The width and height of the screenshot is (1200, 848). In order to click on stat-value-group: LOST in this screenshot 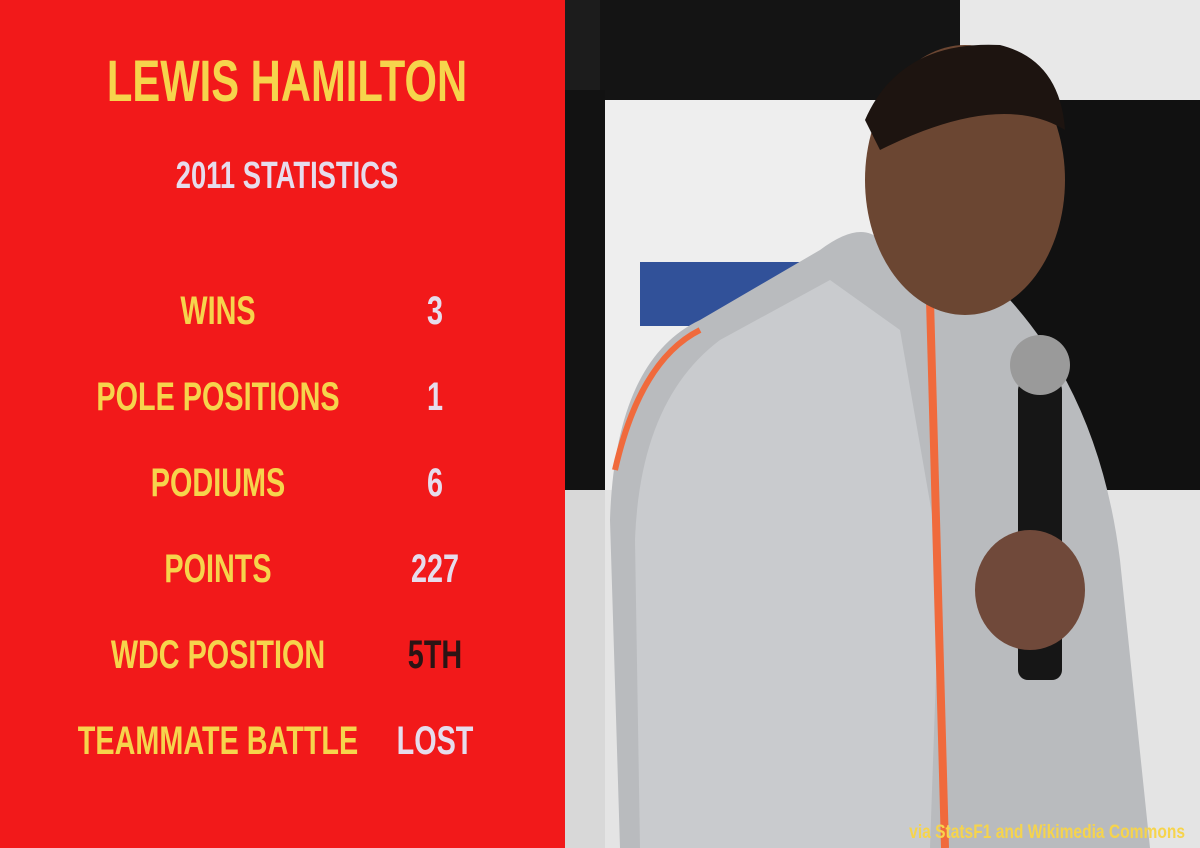, I will do `click(435, 740)`.